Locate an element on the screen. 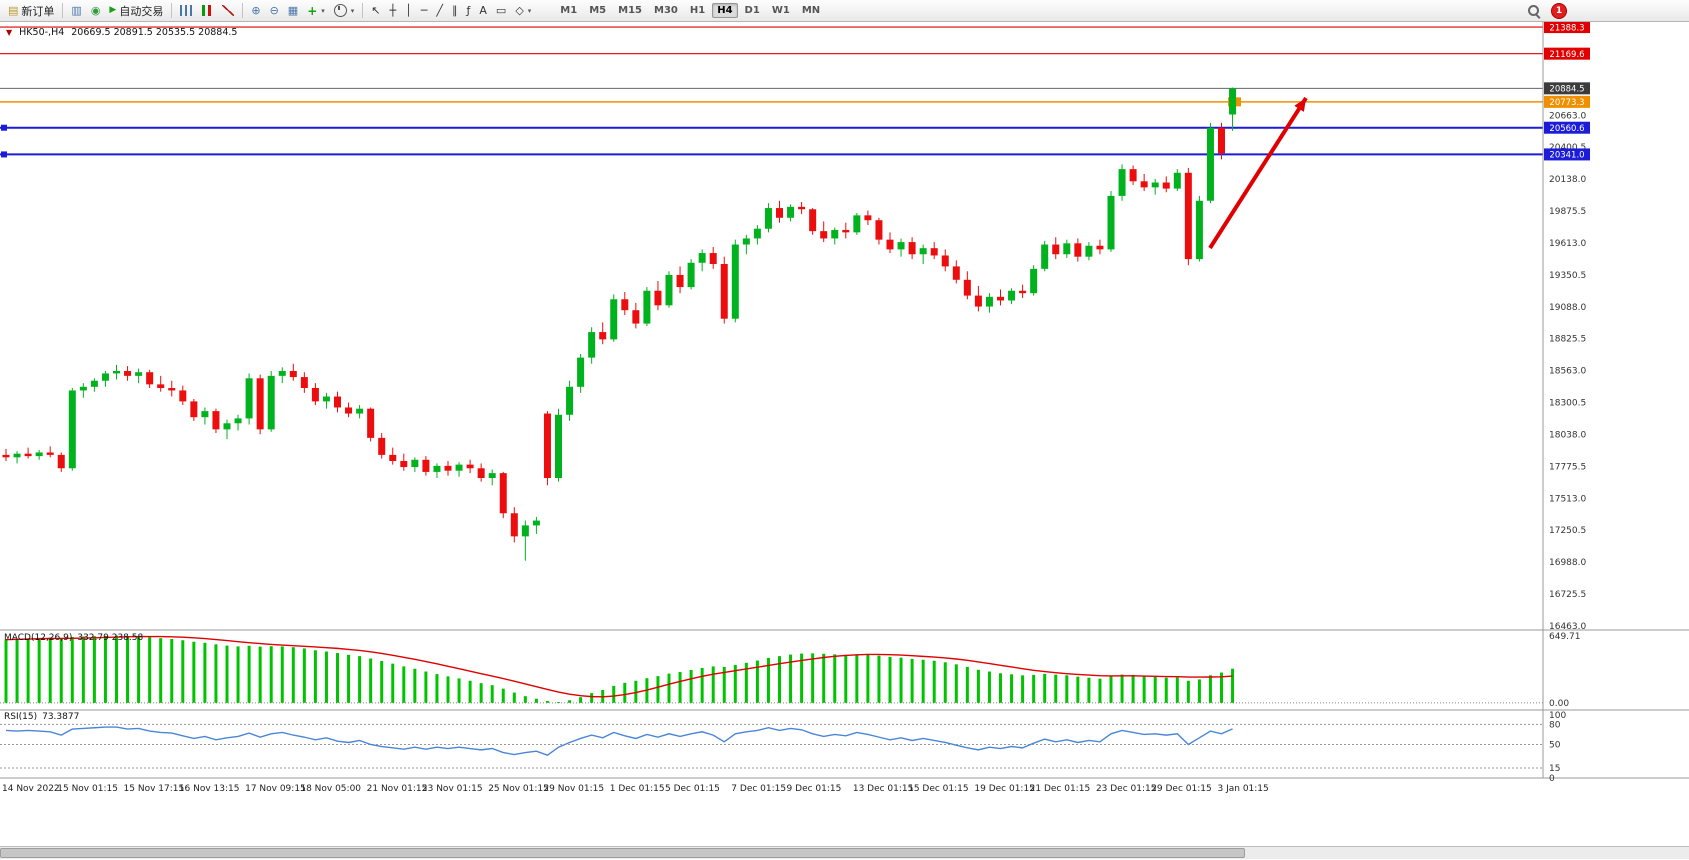 The height and width of the screenshot is (860, 1689). tile-windows-button: ▦ is located at coordinates (293, 11).